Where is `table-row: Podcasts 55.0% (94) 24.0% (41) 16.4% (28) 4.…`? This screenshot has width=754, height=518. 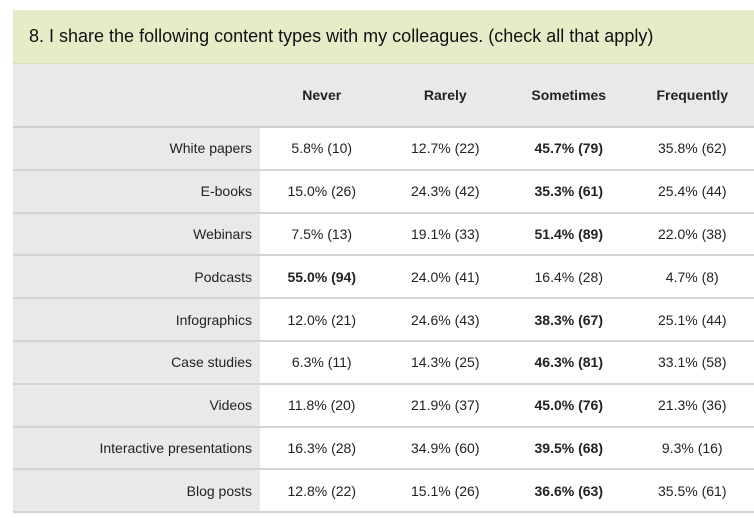 table-row: Podcasts 55.0% (94) 24.0% (41) 16.4% (28) 4.… is located at coordinates (383, 277).